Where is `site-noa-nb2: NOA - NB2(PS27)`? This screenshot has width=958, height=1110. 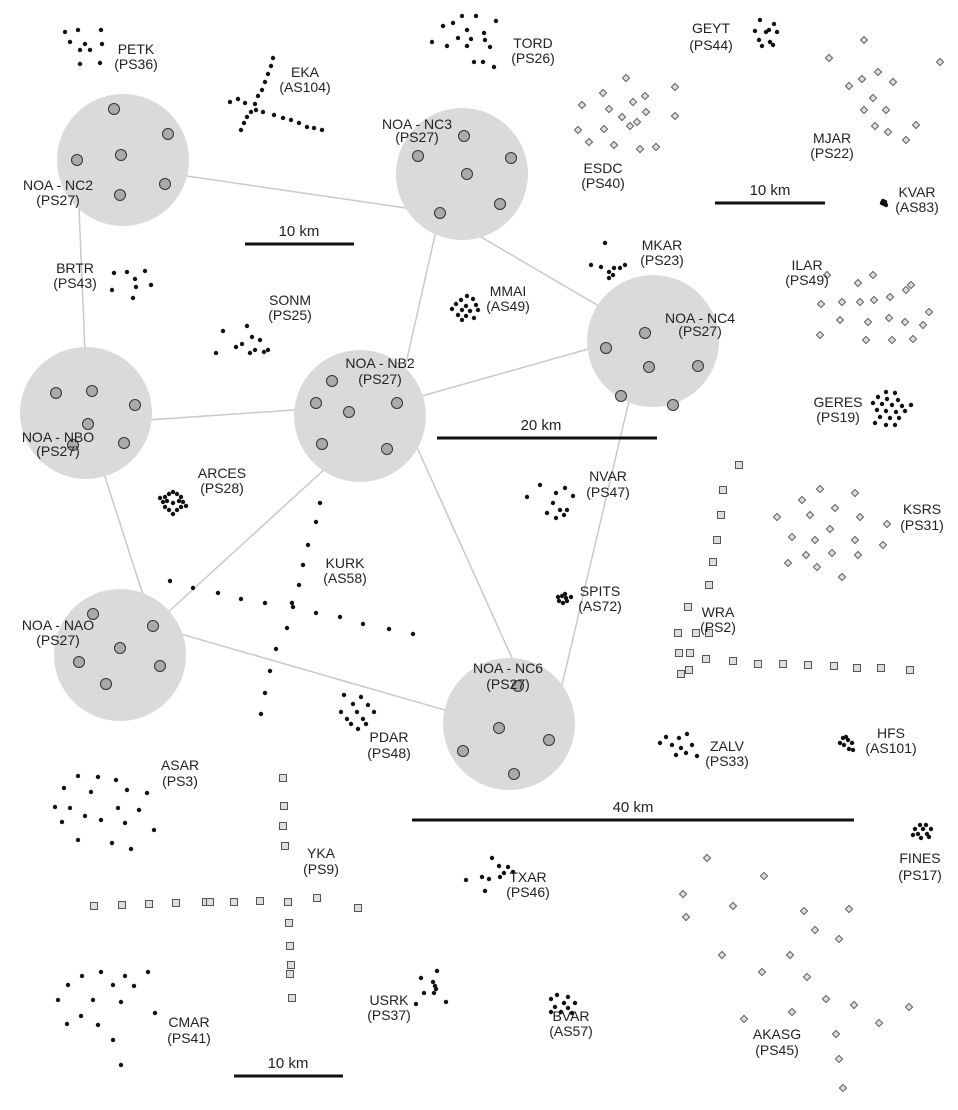
site-noa-nb2: NOA - NB2(PS27) is located at coordinates (360, 416).